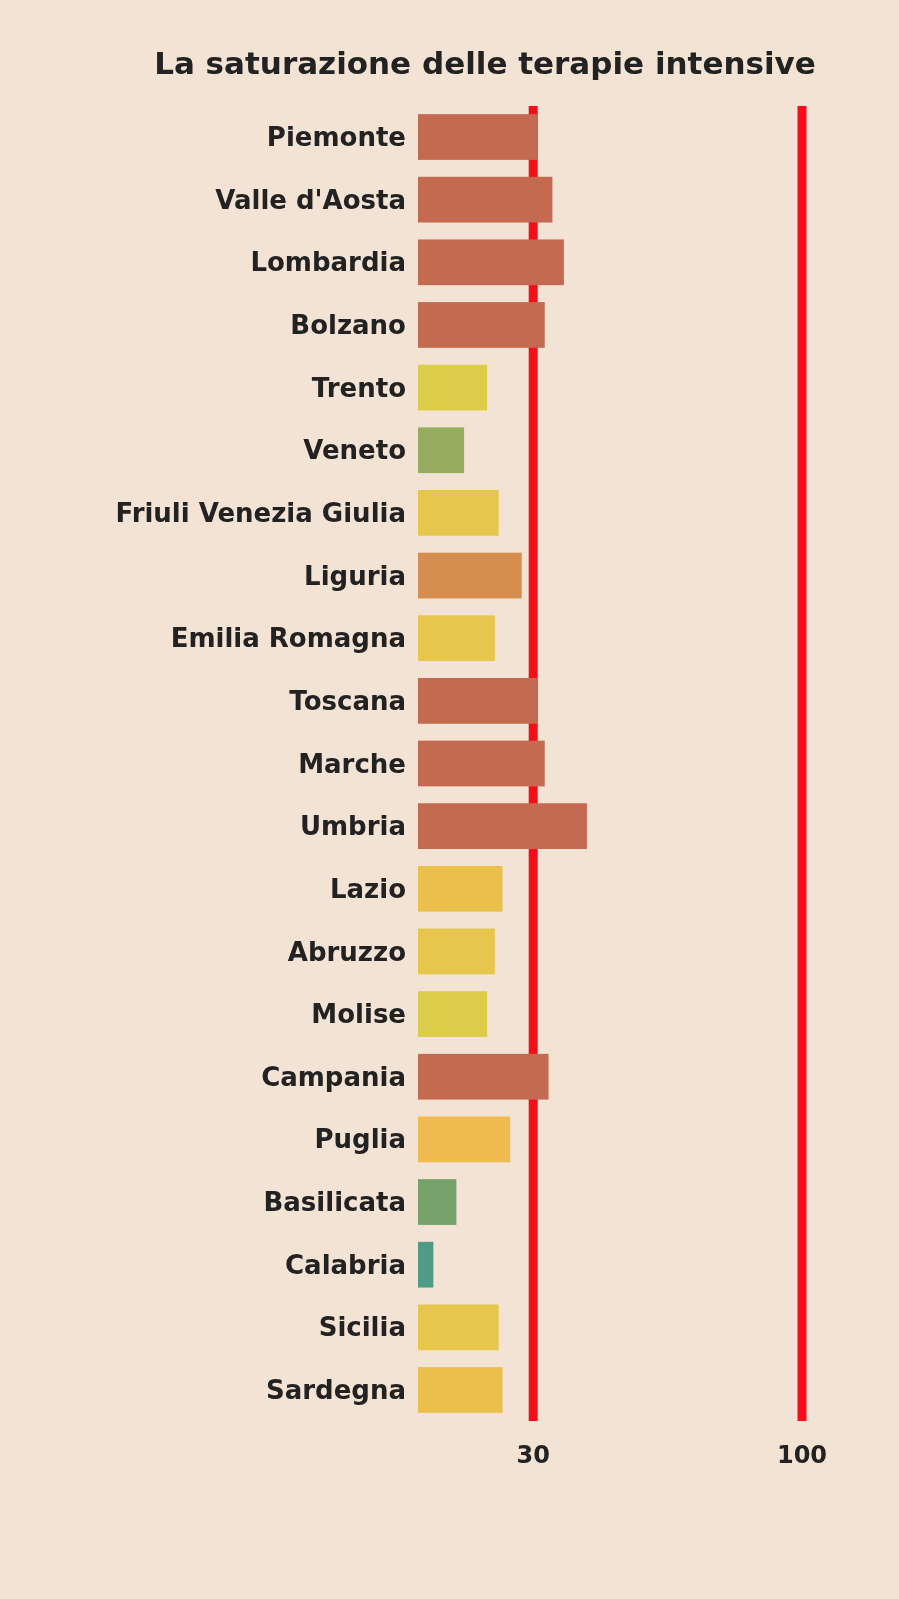 This screenshot has height=1599, width=899. What do you see at coordinates (346, 951) in the screenshot?
I see `y-tick-label: Abruzzo` at bounding box center [346, 951].